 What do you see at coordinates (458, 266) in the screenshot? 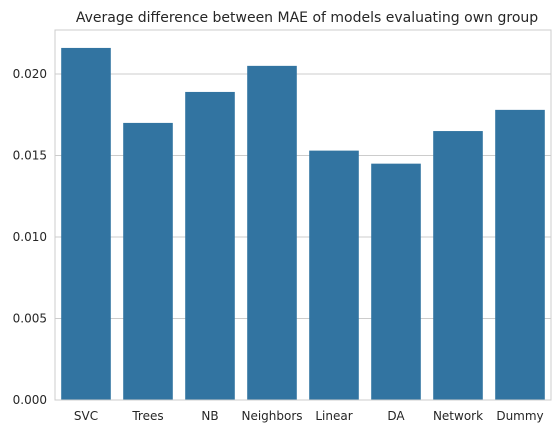
I see `bar-network` at bounding box center [458, 266].